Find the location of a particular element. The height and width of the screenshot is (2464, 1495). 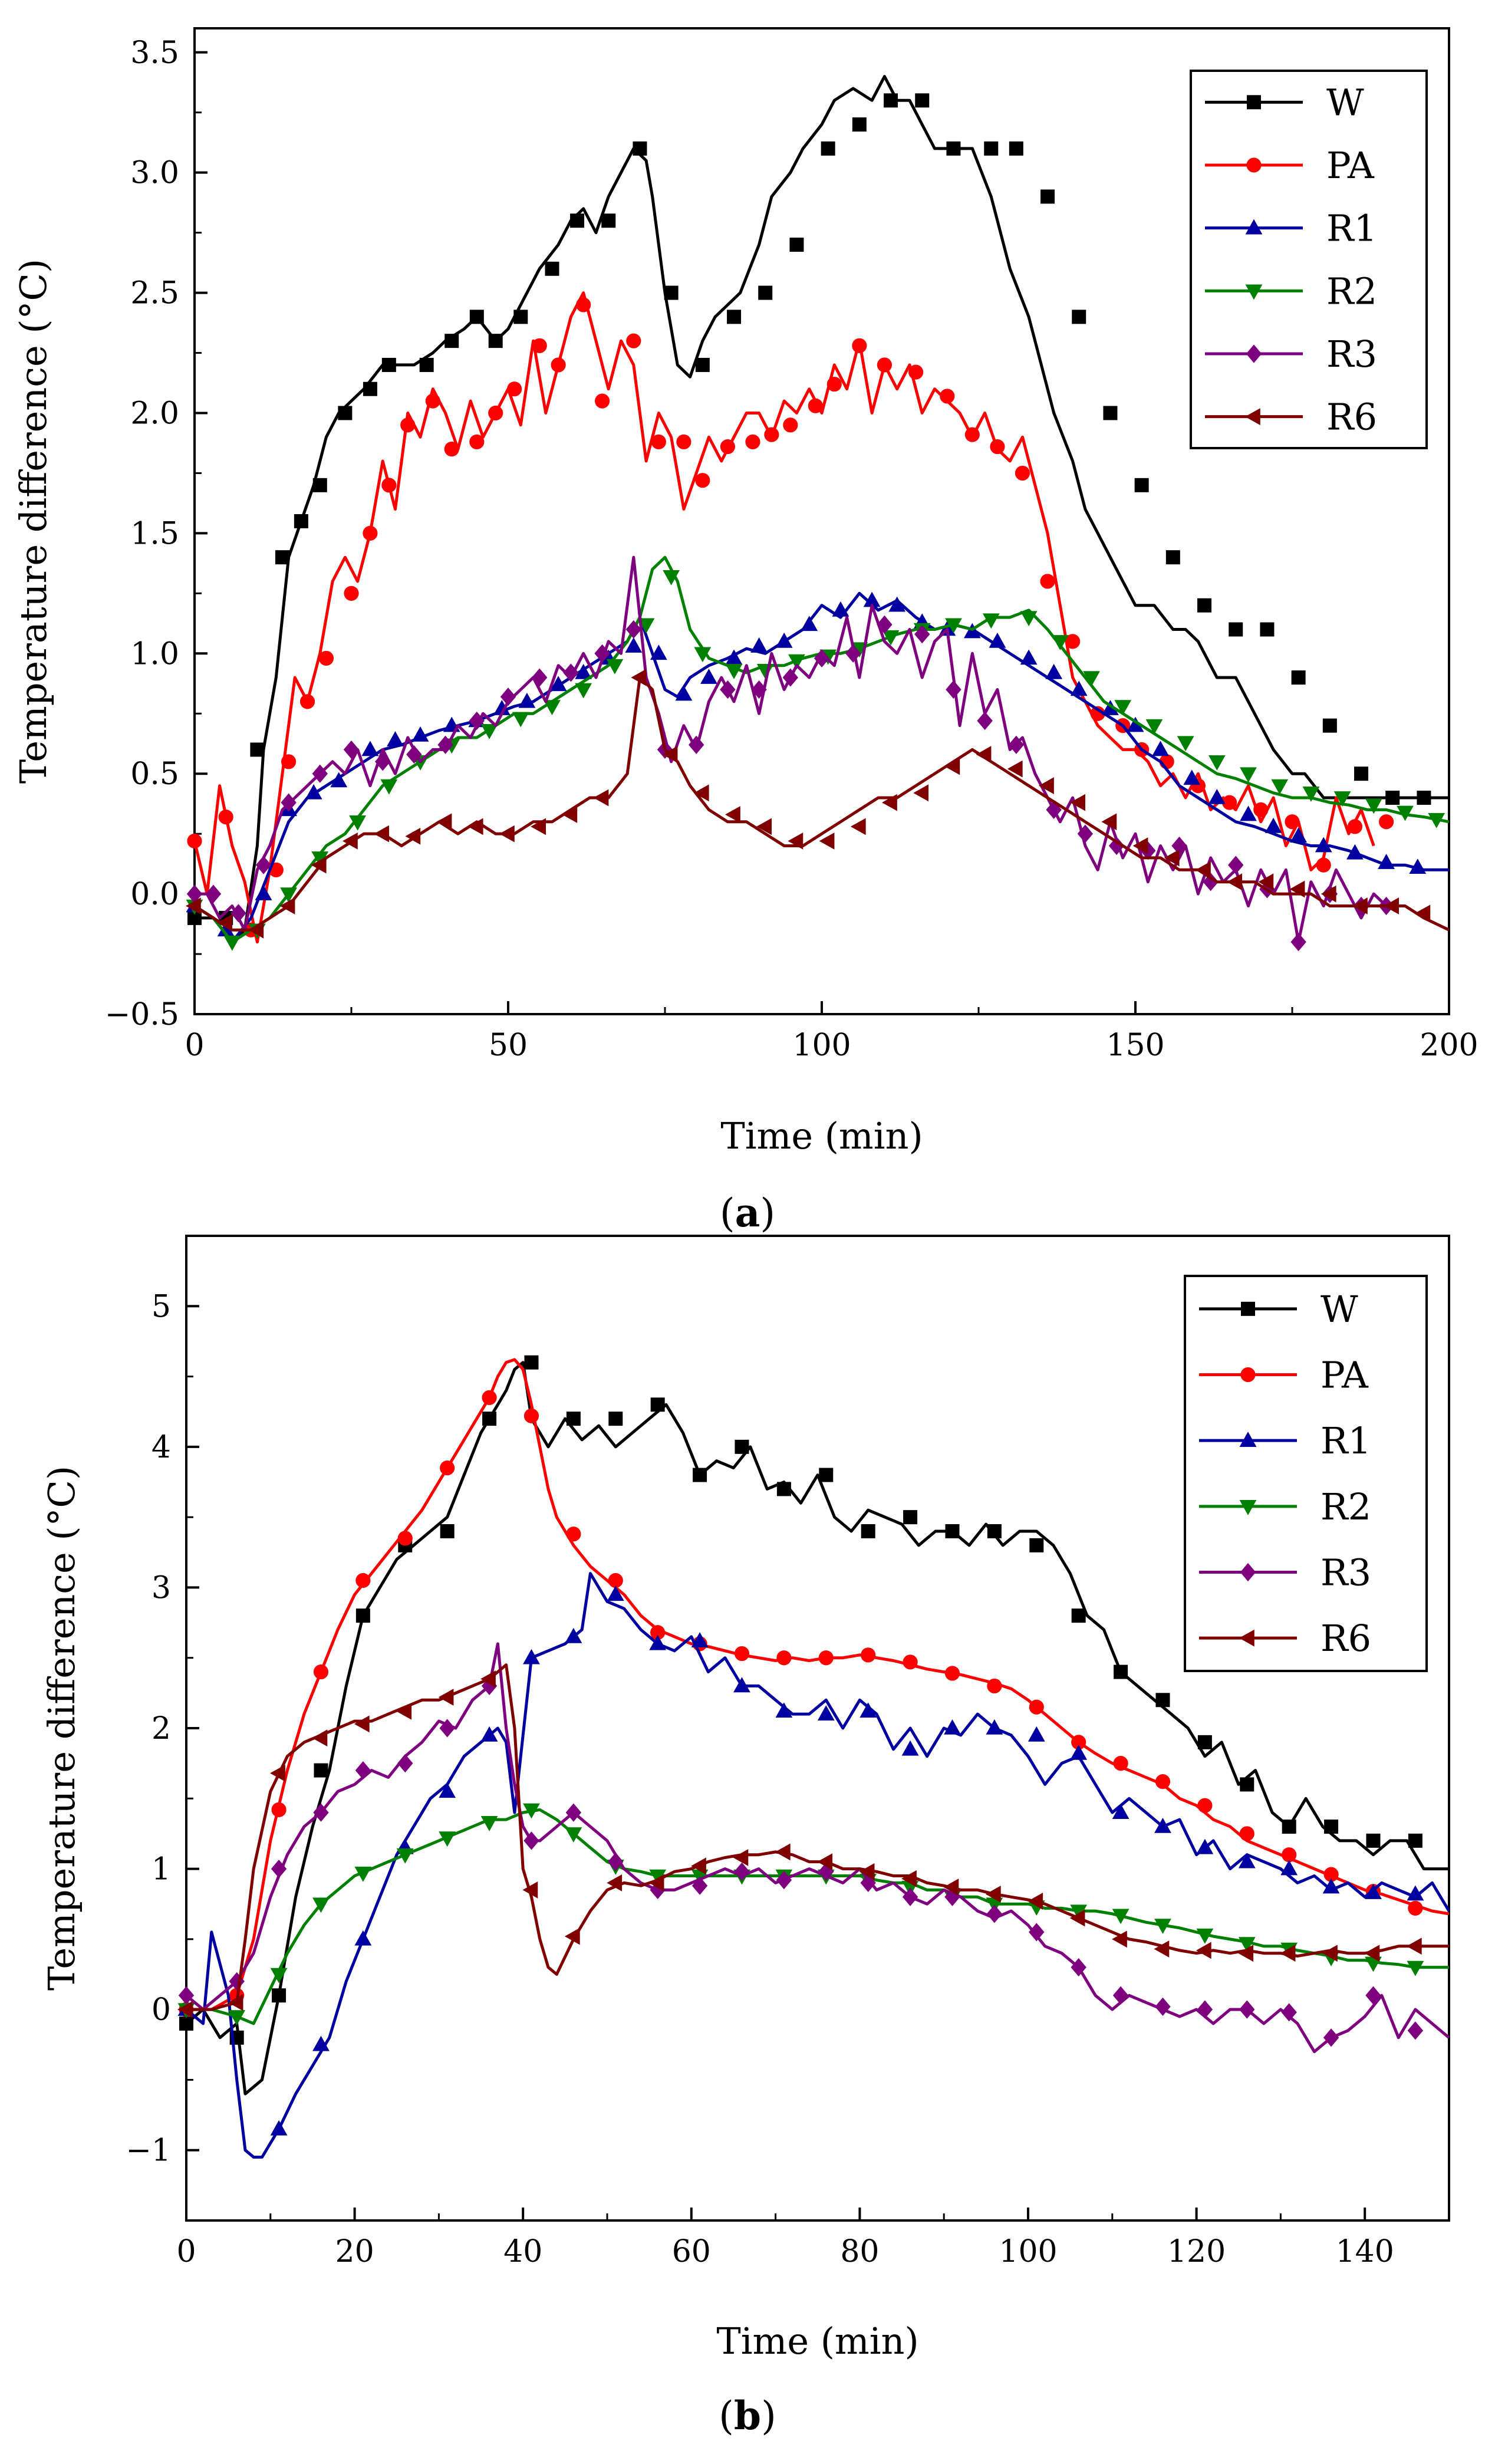

y-tick-label: 2 is located at coordinates (161, 1728).